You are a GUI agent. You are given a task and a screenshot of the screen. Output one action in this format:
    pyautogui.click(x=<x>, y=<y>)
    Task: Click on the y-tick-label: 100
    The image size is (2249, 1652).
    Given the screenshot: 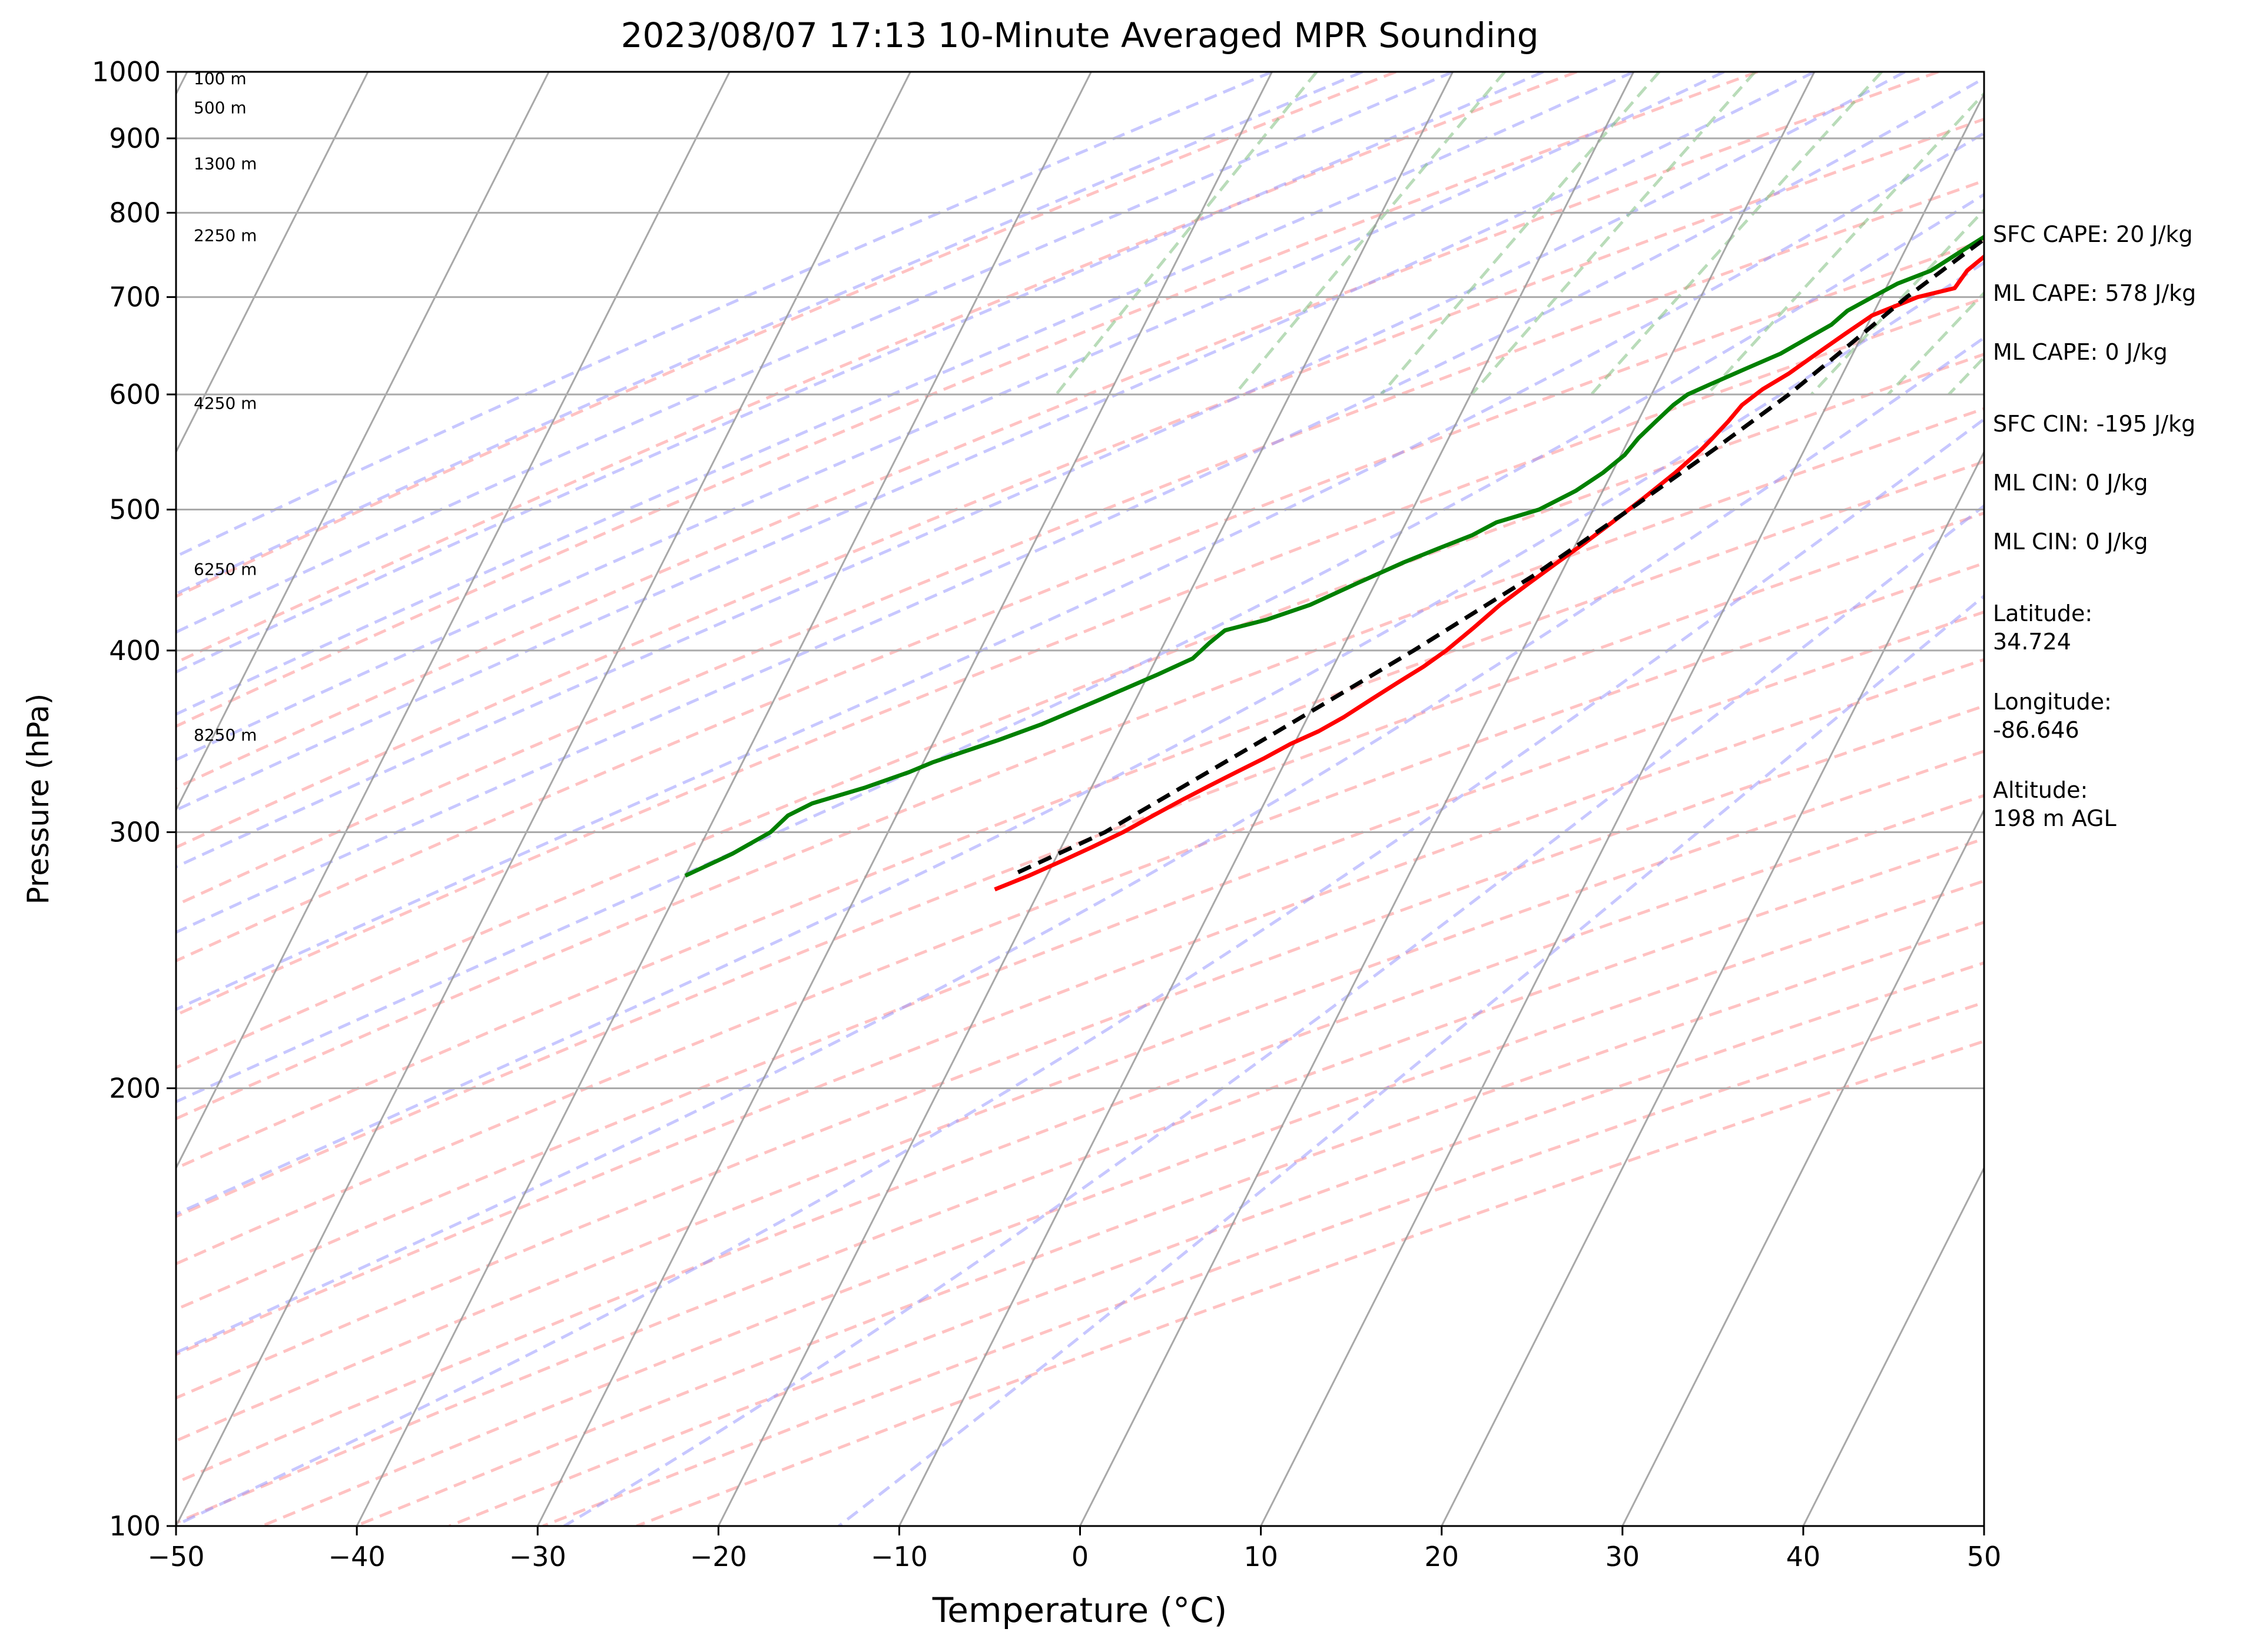 What is the action you would take?
    pyautogui.click(x=135, y=1526)
    